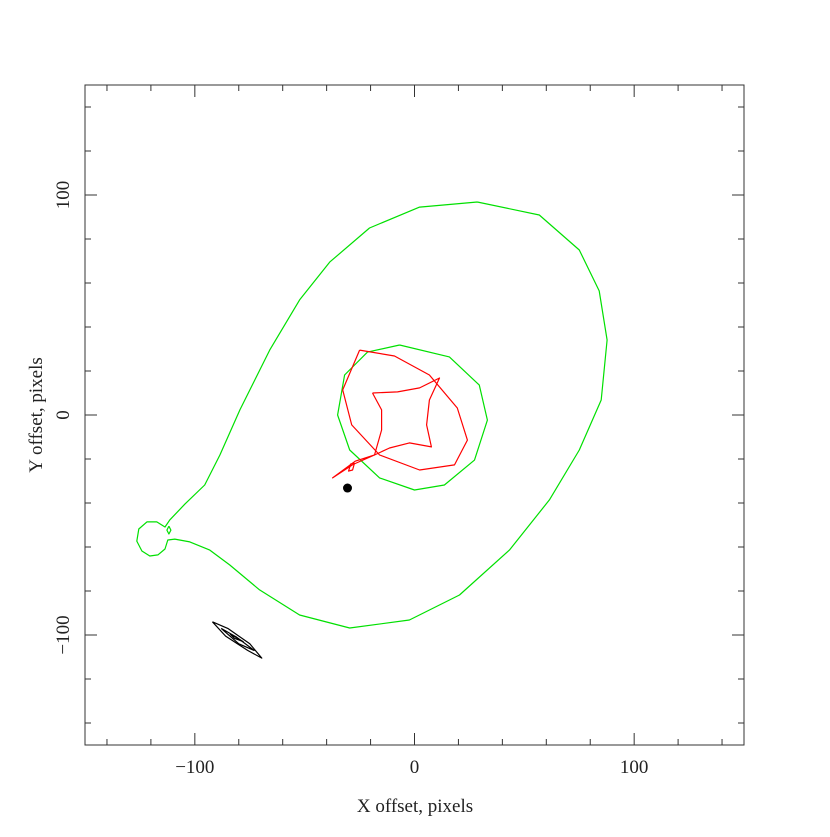 This screenshot has width=830, height=837. I want to click on x-tick-label: 0, so click(415, 767).